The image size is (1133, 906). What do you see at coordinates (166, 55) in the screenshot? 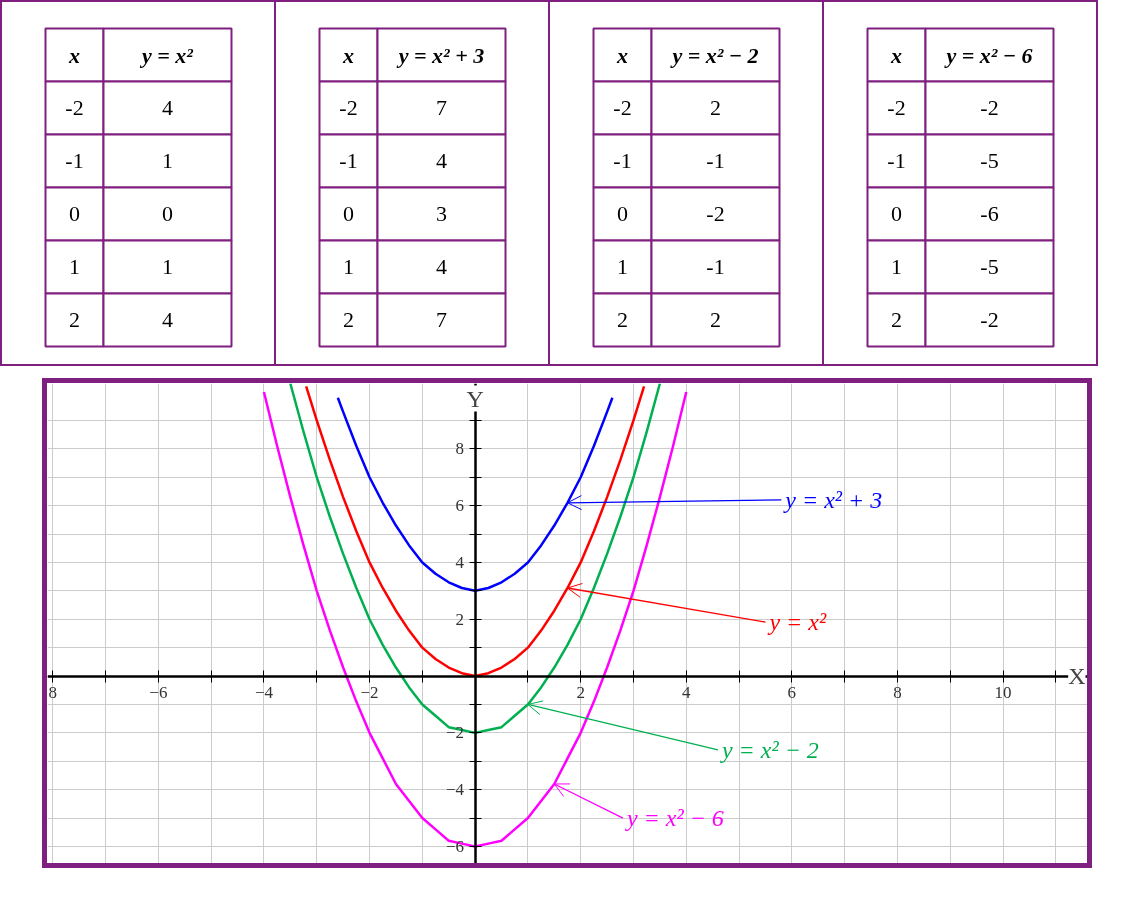
I see `x-tick-label: y = x²` at bounding box center [166, 55].